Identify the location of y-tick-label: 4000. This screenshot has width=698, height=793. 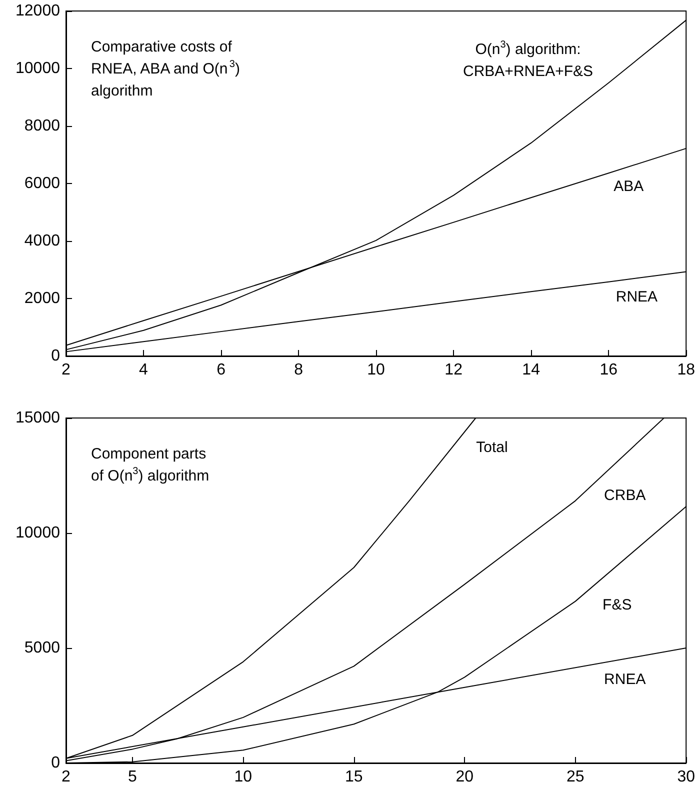
(42, 241).